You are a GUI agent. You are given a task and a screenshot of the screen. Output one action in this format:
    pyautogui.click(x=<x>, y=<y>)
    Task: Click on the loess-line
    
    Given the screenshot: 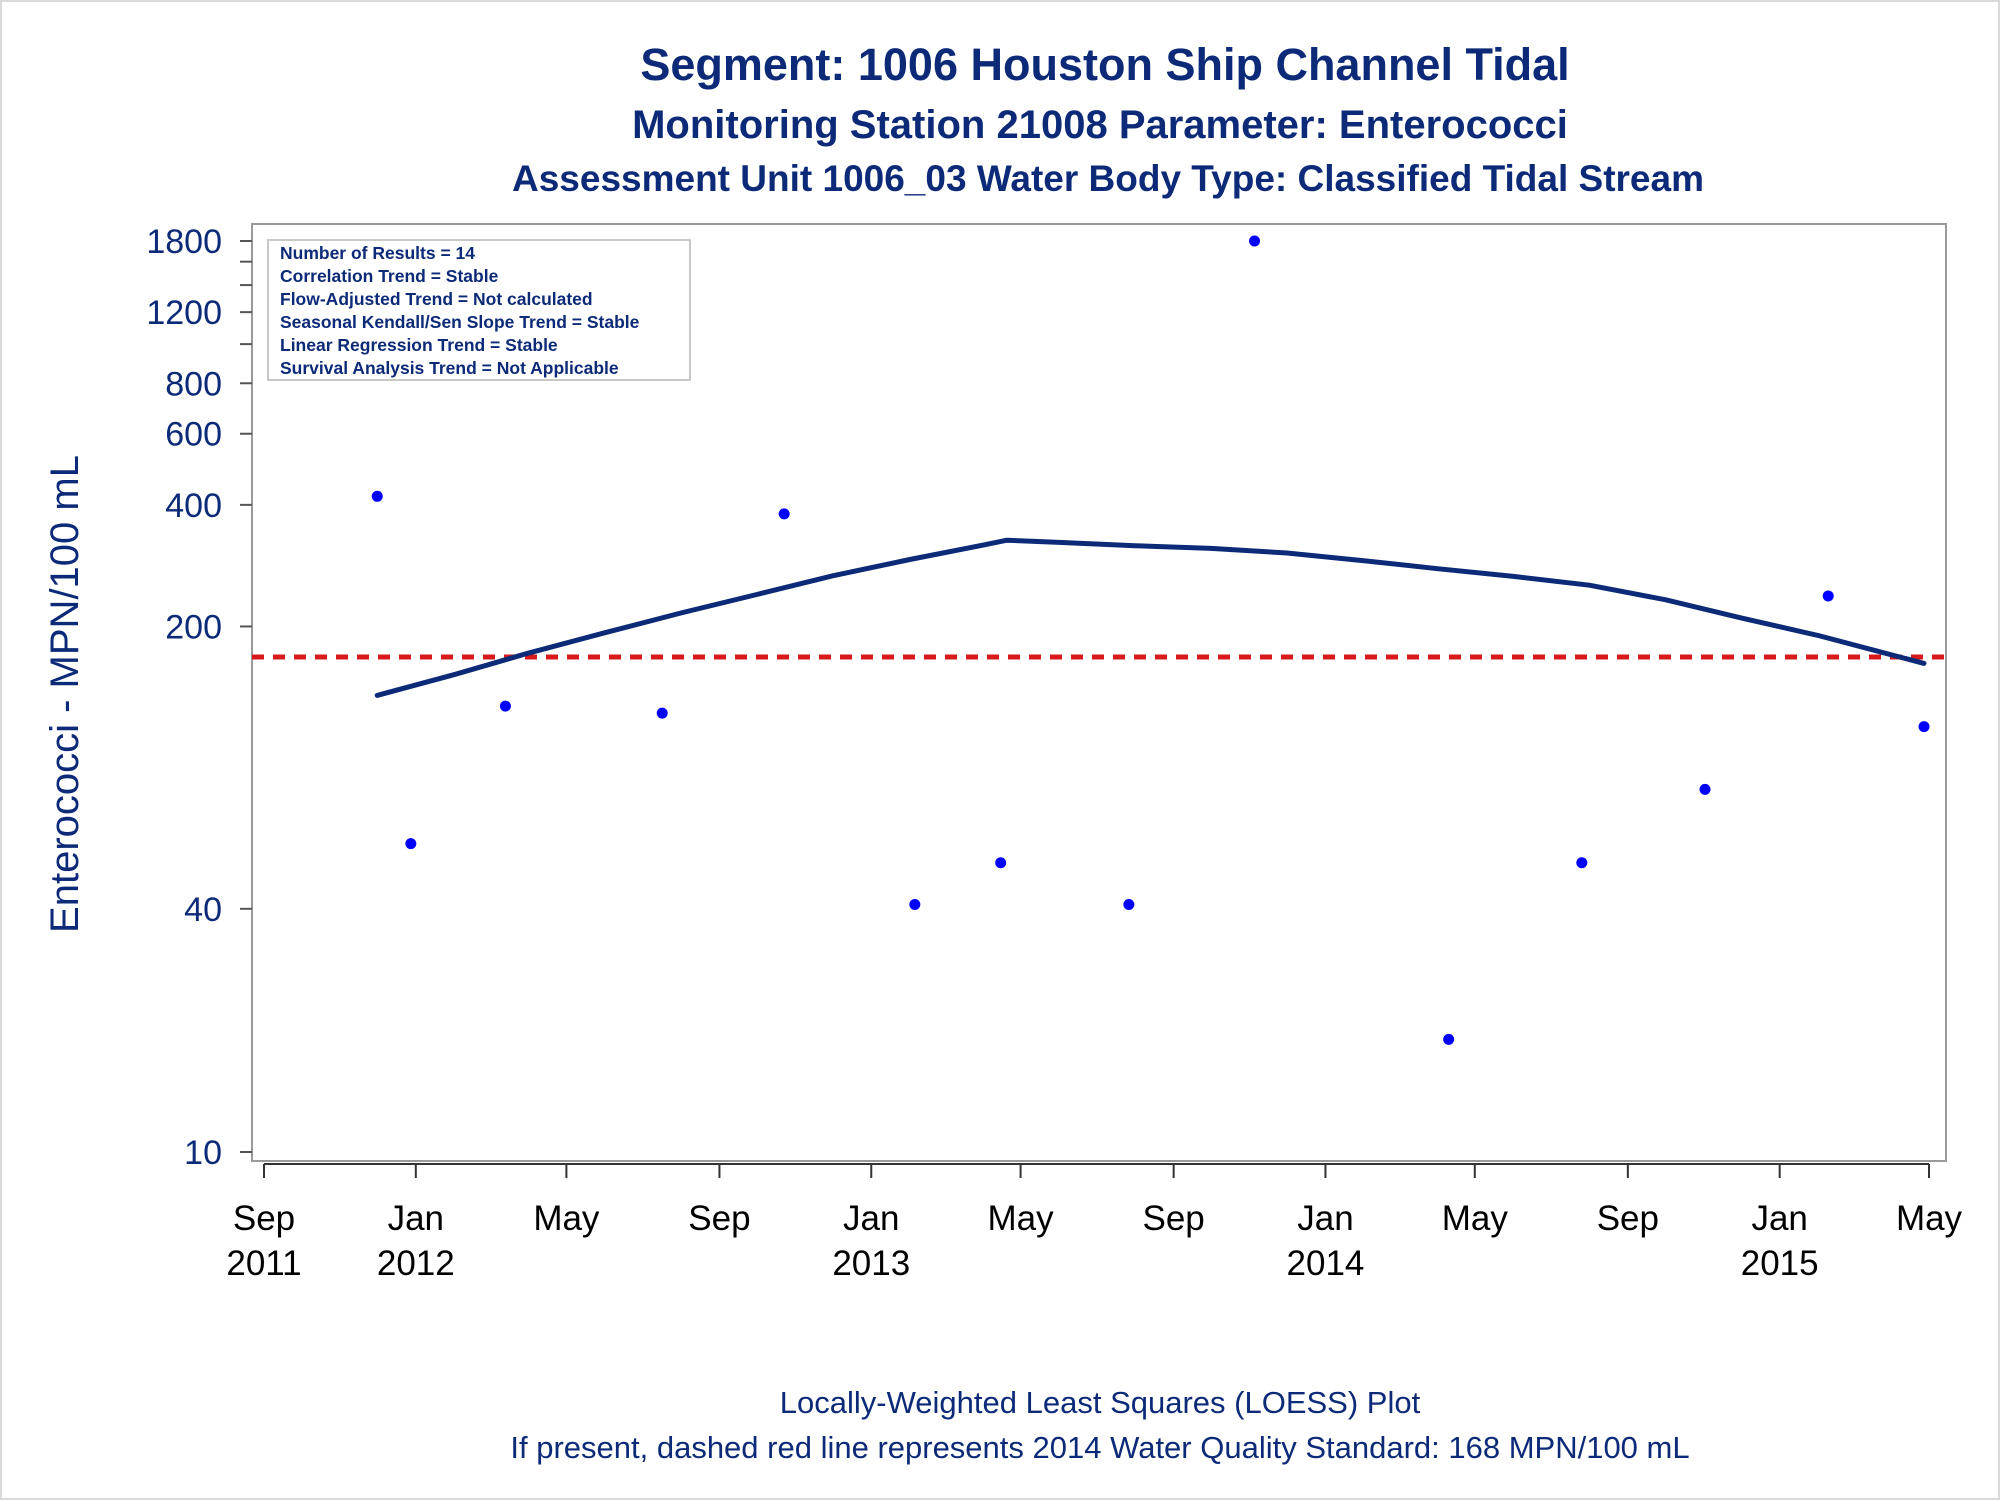 What is the action you would take?
    pyautogui.click(x=1150, y=617)
    